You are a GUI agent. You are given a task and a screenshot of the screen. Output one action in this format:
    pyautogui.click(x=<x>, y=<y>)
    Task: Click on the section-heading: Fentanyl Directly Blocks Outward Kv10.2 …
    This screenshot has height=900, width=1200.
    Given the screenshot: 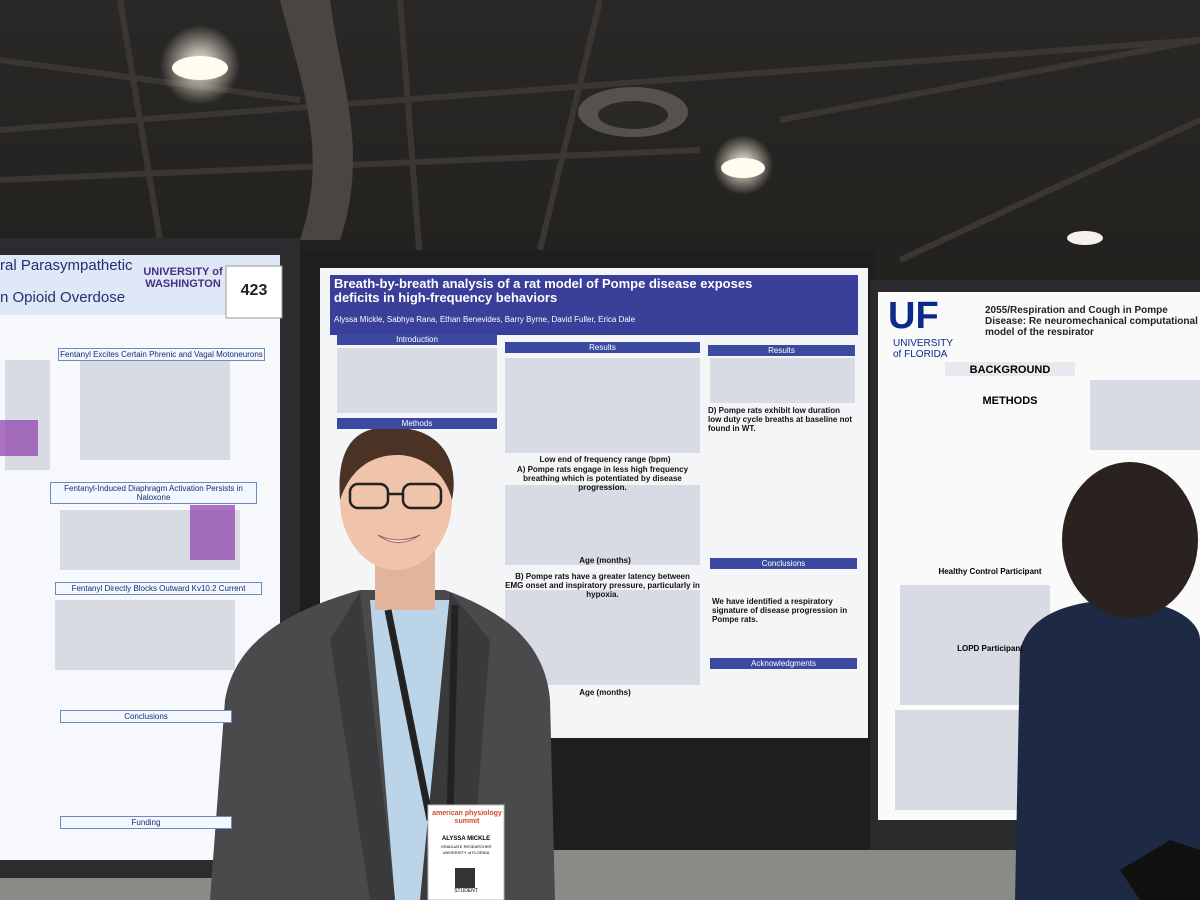 What is the action you would take?
    pyautogui.click(x=158, y=588)
    